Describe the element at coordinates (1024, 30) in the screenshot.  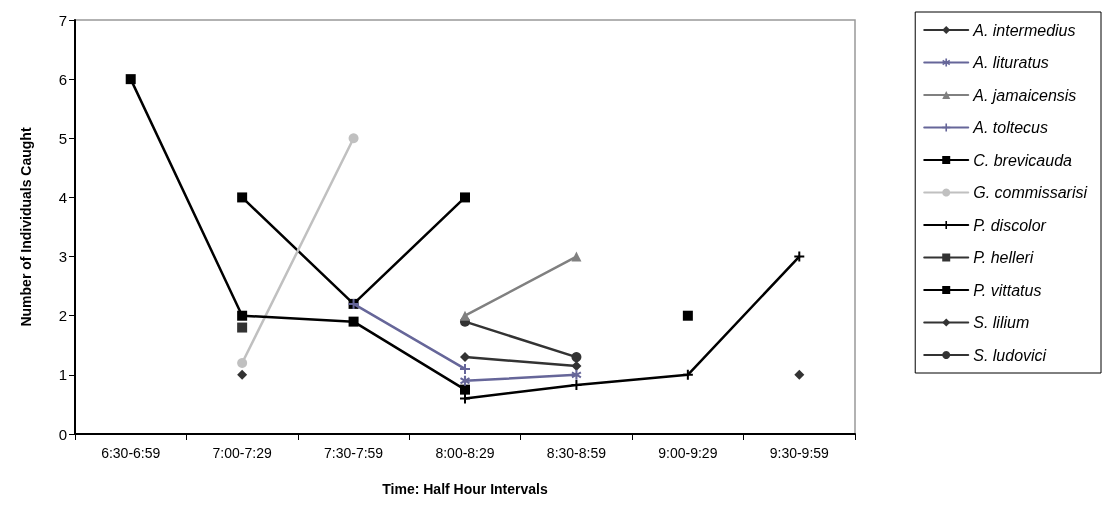
I see `legend-label: A. intermedius` at that location.